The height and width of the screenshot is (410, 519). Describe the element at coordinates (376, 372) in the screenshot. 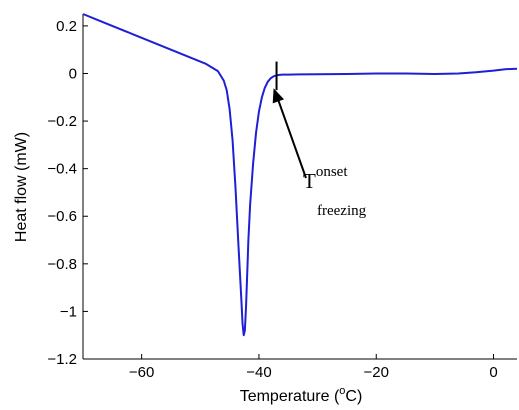

I see `x-tick-label-2: −20` at that location.